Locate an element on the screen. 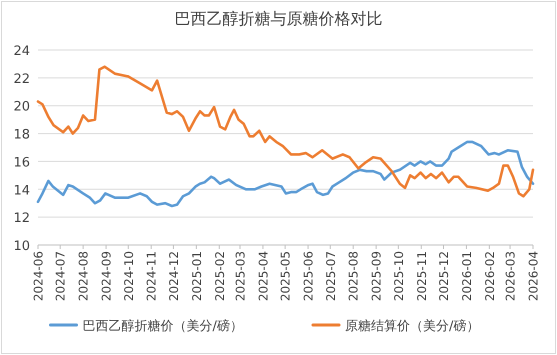 The image size is (557, 355). x-tick-label: 2025-11 is located at coordinates (421, 276).